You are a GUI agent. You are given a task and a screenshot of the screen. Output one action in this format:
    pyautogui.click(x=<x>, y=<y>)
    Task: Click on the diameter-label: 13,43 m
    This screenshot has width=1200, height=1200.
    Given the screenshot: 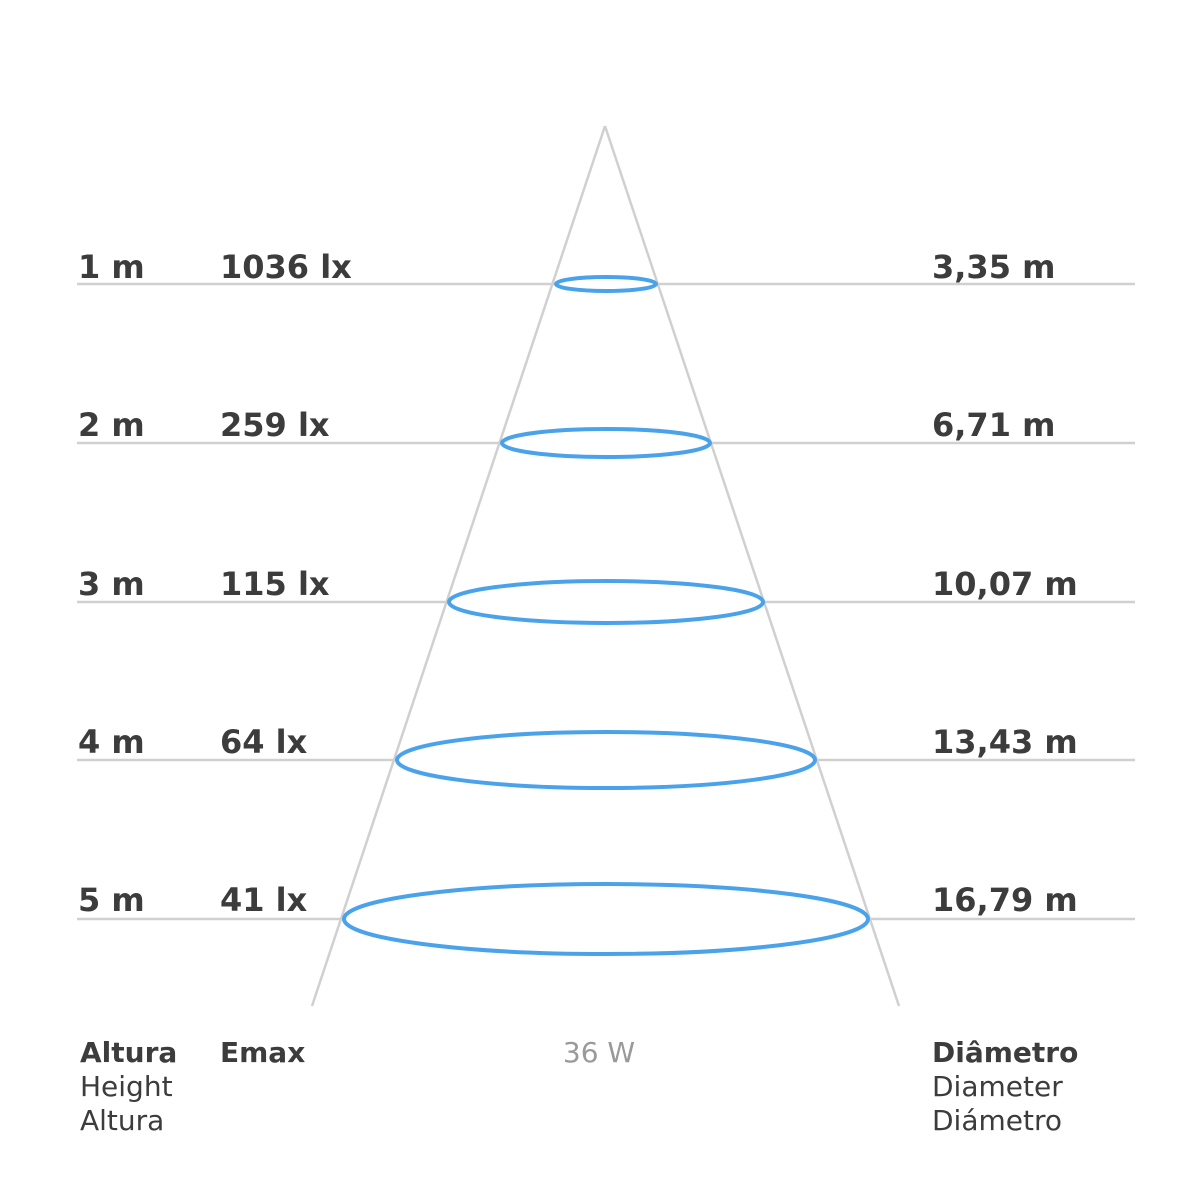 What is the action you would take?
    pyautogui.click(x=1005, y=742)
    